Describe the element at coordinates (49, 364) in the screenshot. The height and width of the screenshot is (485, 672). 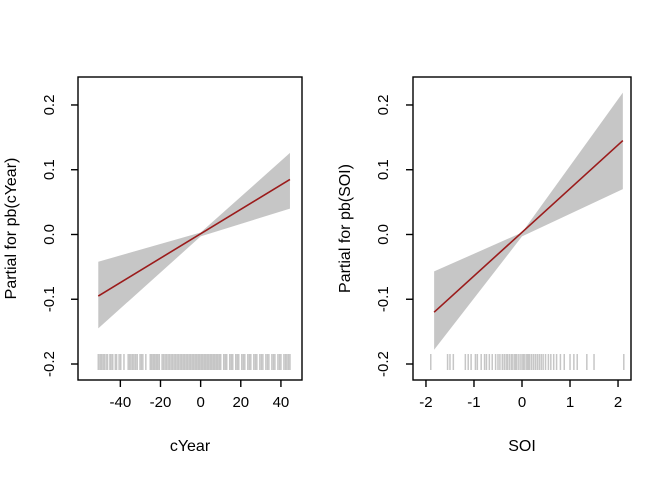
I see `y-tick-label-left: -0.2` at that location.